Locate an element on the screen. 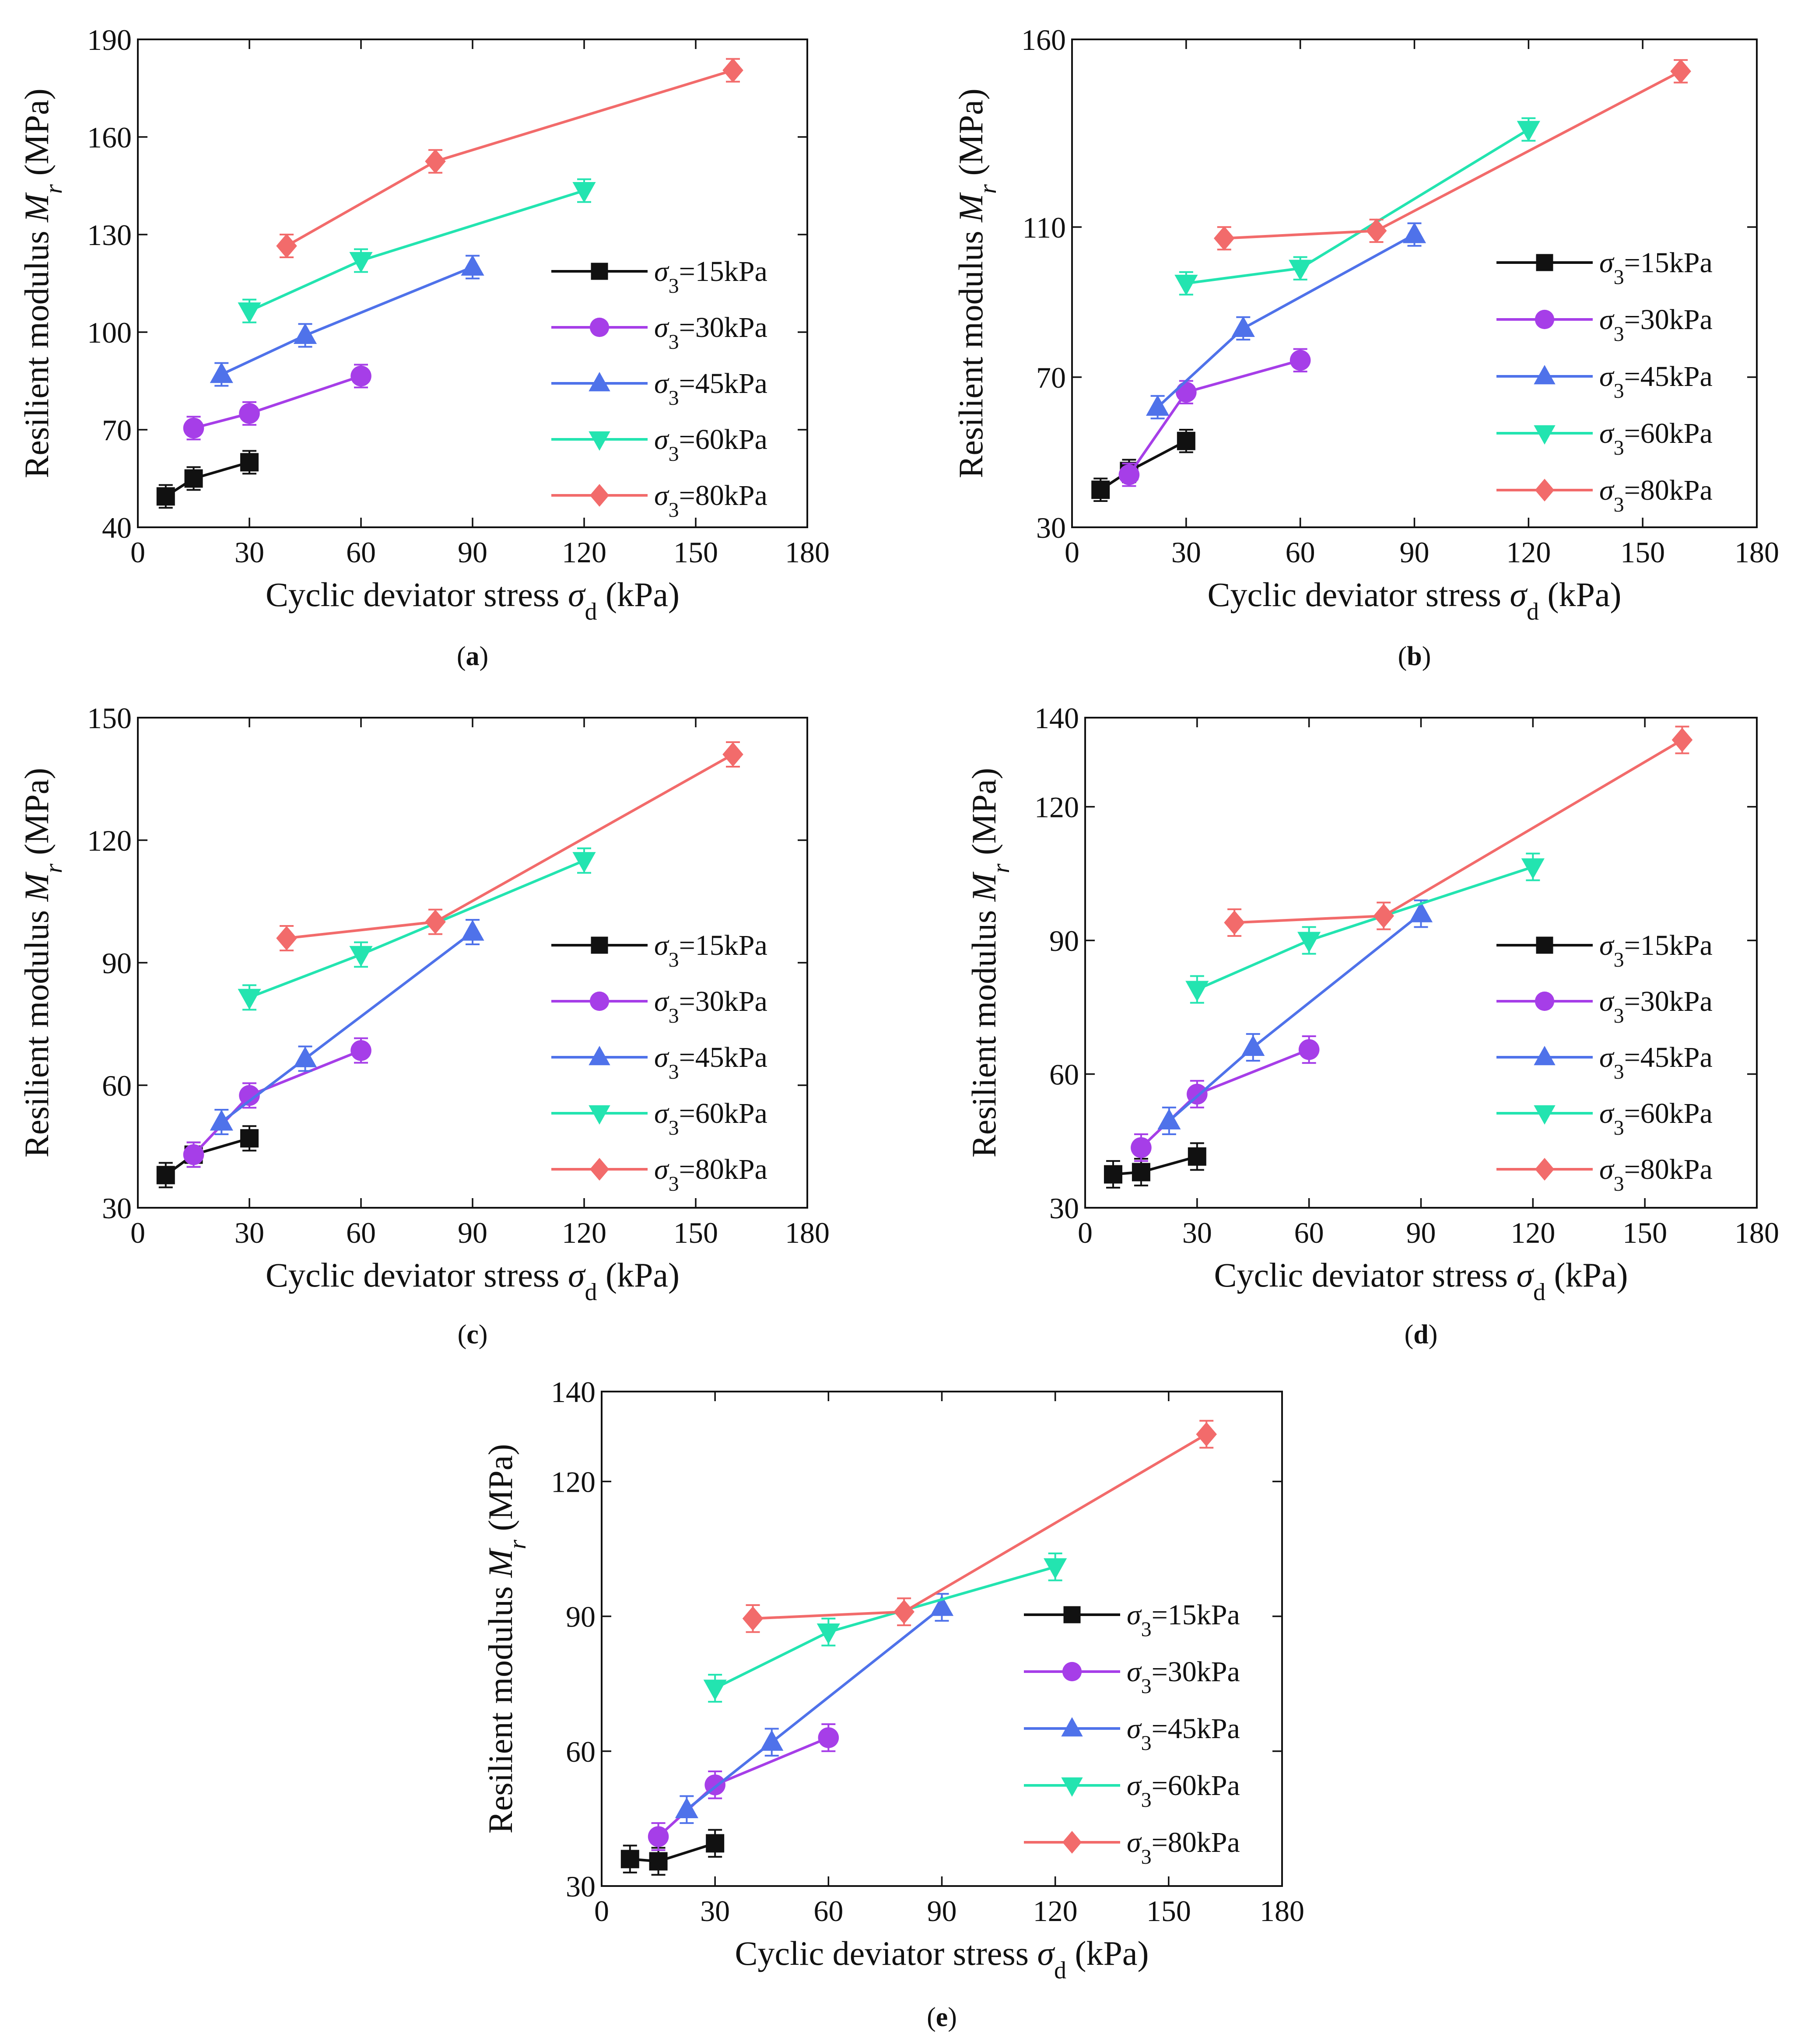 The image size is (1794, 2044). y-tick-label: 90 is located at coordinates (581, 1617).